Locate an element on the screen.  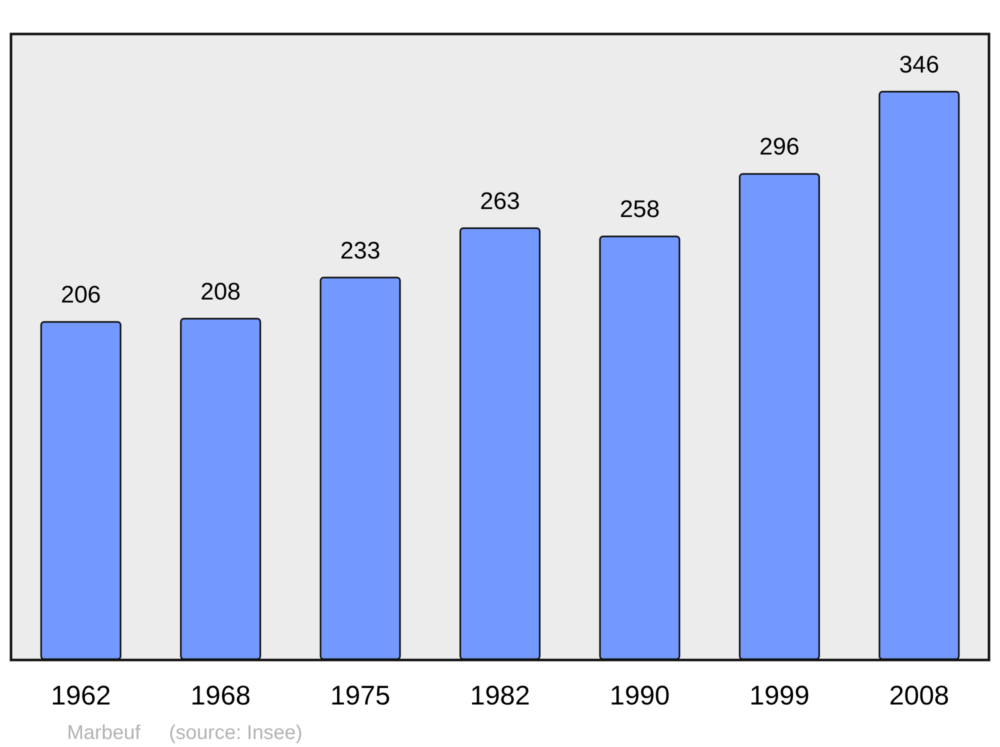
x-tick-label: 1990 is located at coordinates (640, 695).